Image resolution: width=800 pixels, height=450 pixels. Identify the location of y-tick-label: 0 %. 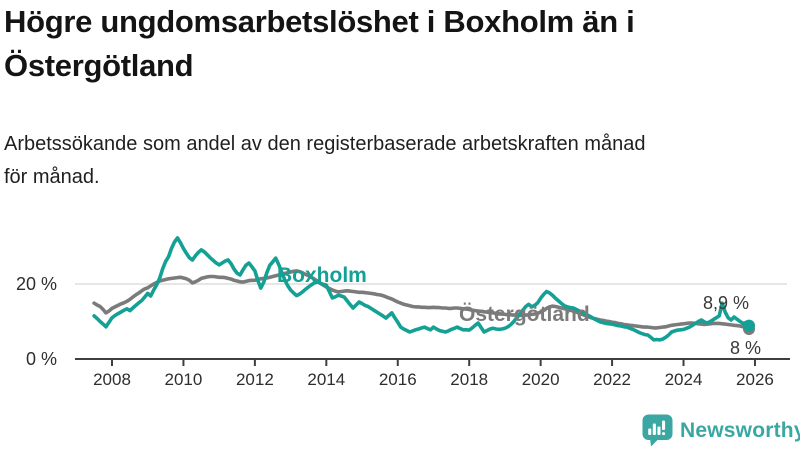
(41, 359).